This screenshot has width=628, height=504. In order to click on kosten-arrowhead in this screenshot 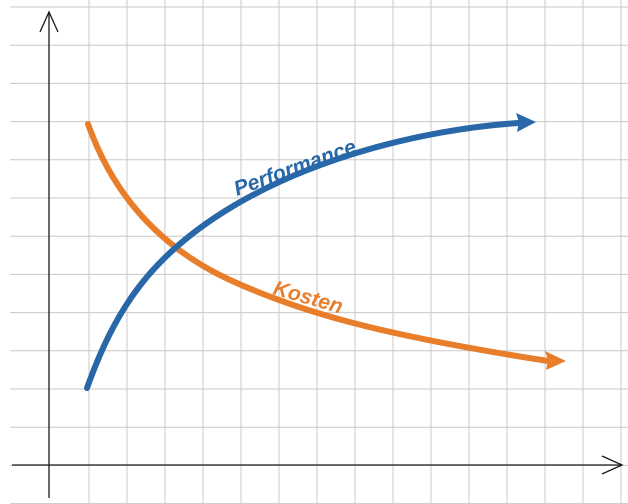, I will do `click(555, 360)`.